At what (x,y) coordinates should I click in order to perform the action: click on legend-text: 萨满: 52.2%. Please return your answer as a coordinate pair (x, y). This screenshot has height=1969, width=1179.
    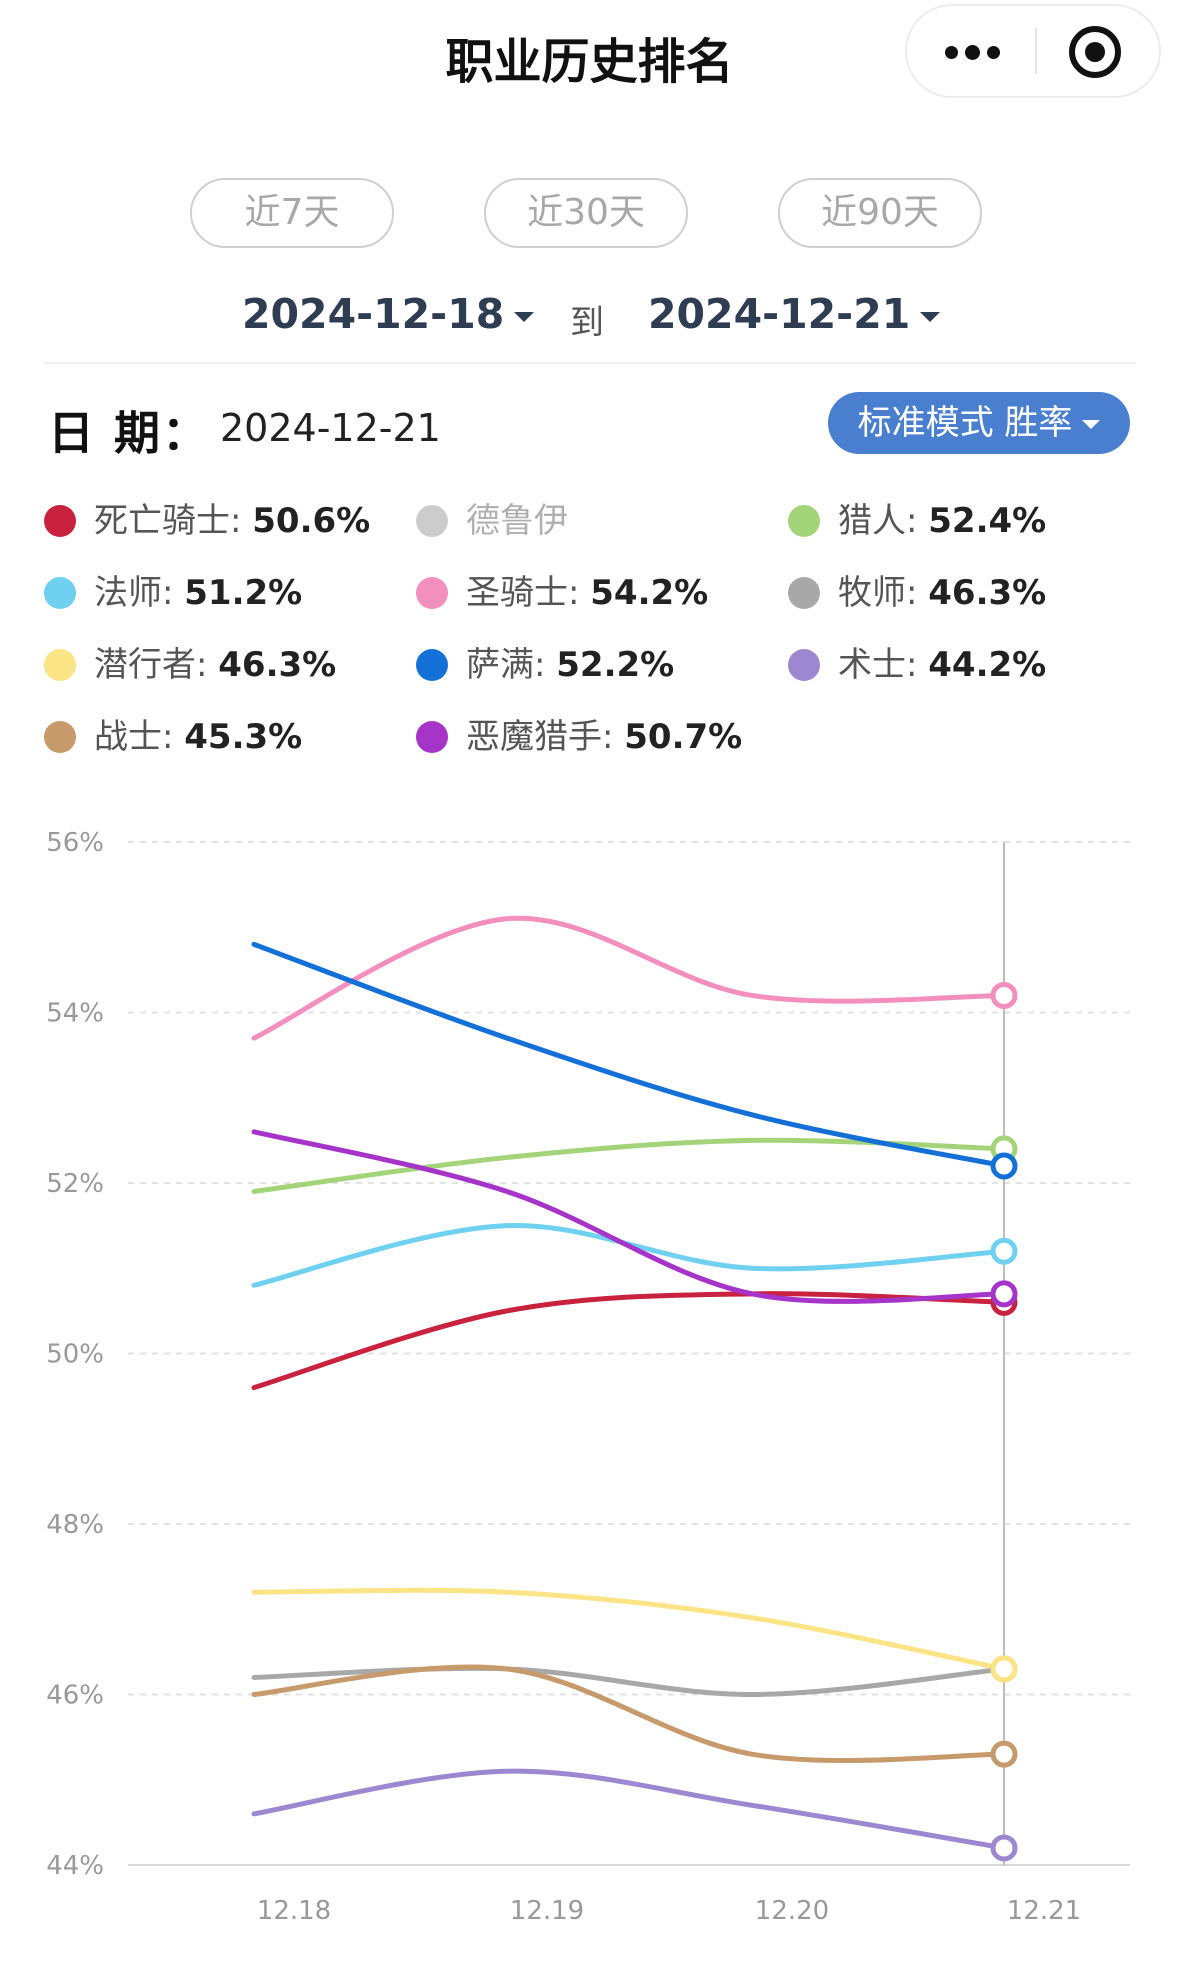
    Looking at the image, I should click on (570, 665).